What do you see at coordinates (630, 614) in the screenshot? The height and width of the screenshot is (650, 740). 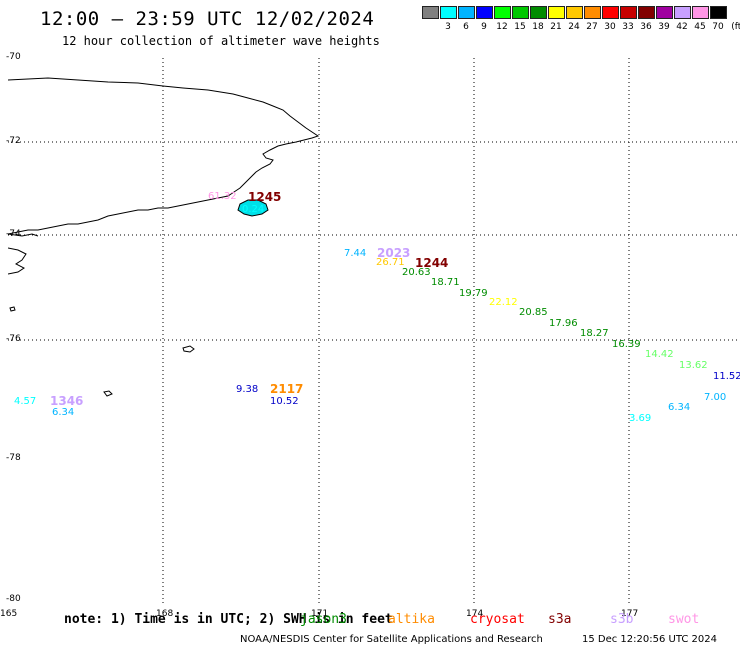 I see `lon-label-177: 177` at bounding box center [630, 614].